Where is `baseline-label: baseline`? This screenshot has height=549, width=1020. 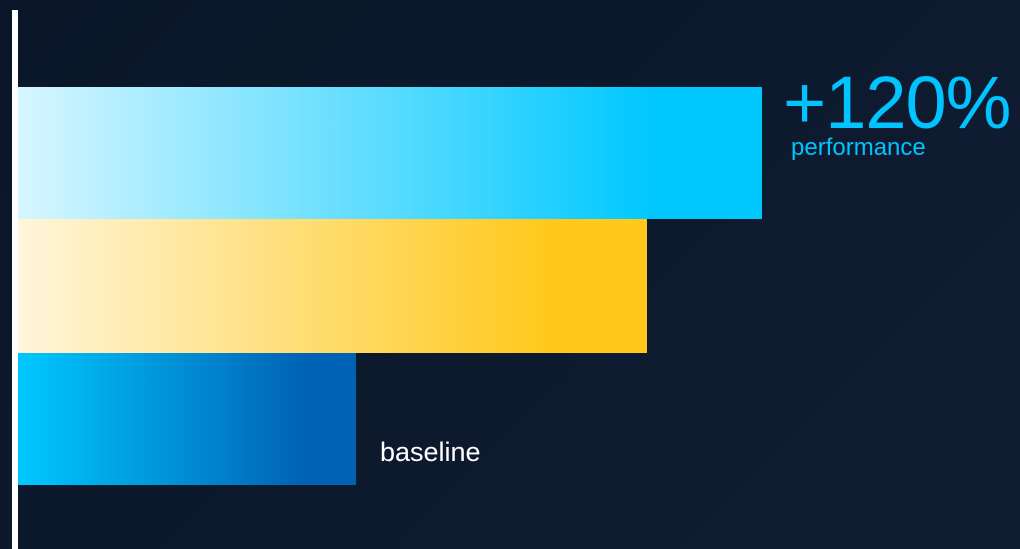 baseline-label: baseline is located at coordinates (430, 452).